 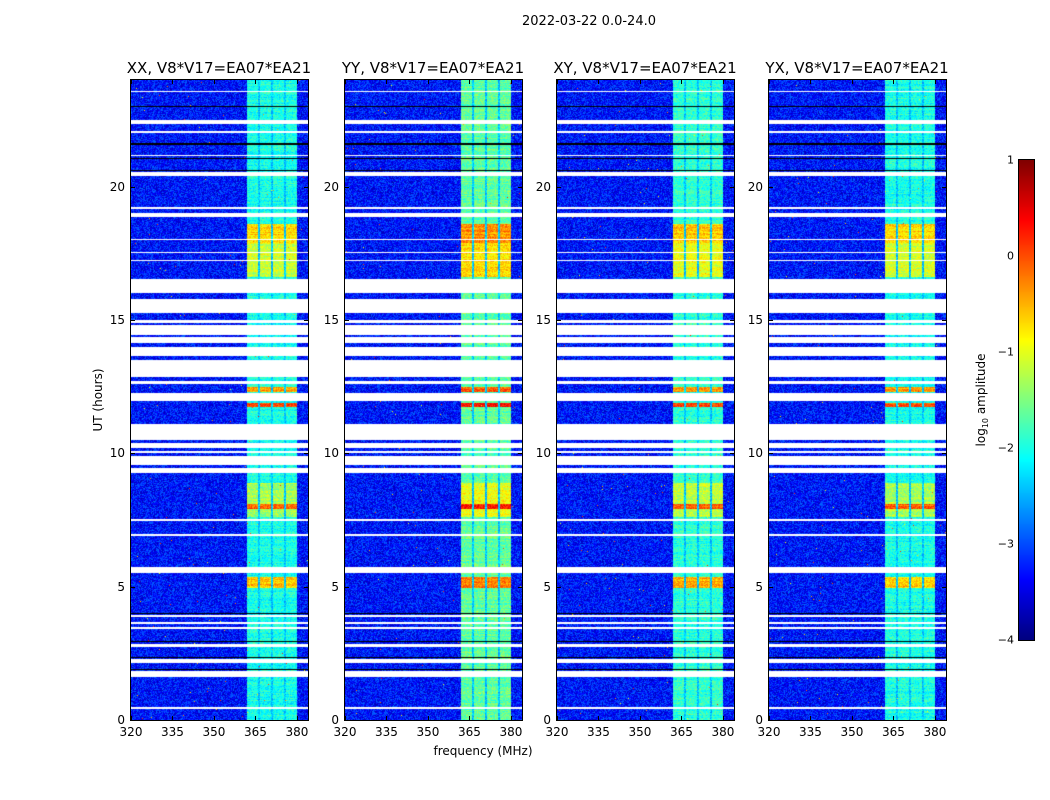 I want to click on spectrogram-panel, so click(x=219, y=400).